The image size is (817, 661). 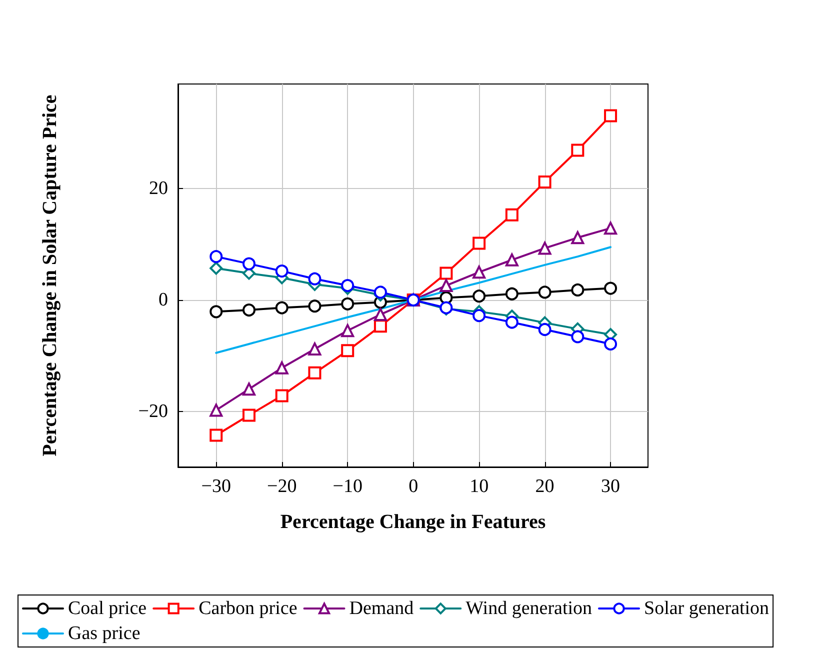 What do you see at coordinates (107, 608) in the screenshot?
I see `legend-label: Coal price` at bounding box center [107, 608].